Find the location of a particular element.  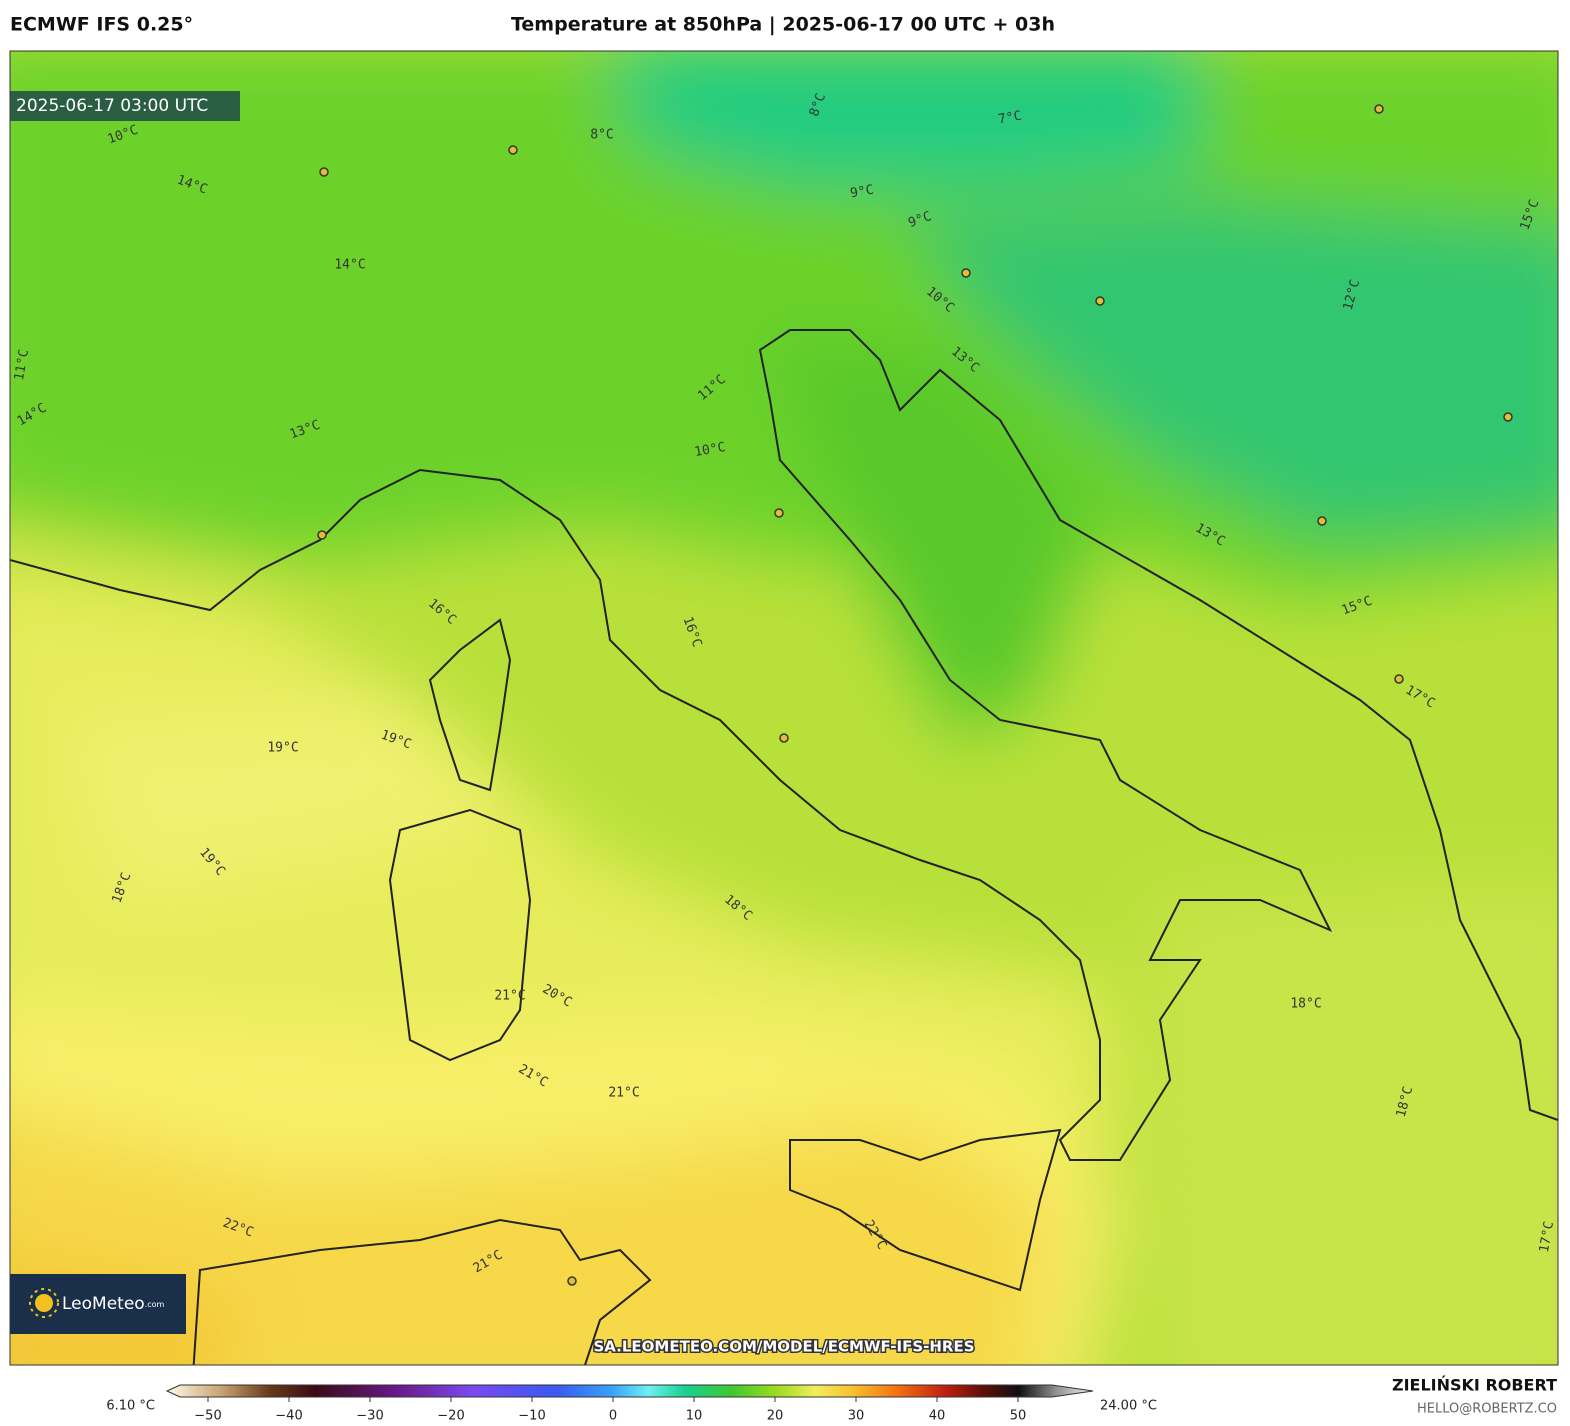

logo-rays is located at coordinates (44, 1303).